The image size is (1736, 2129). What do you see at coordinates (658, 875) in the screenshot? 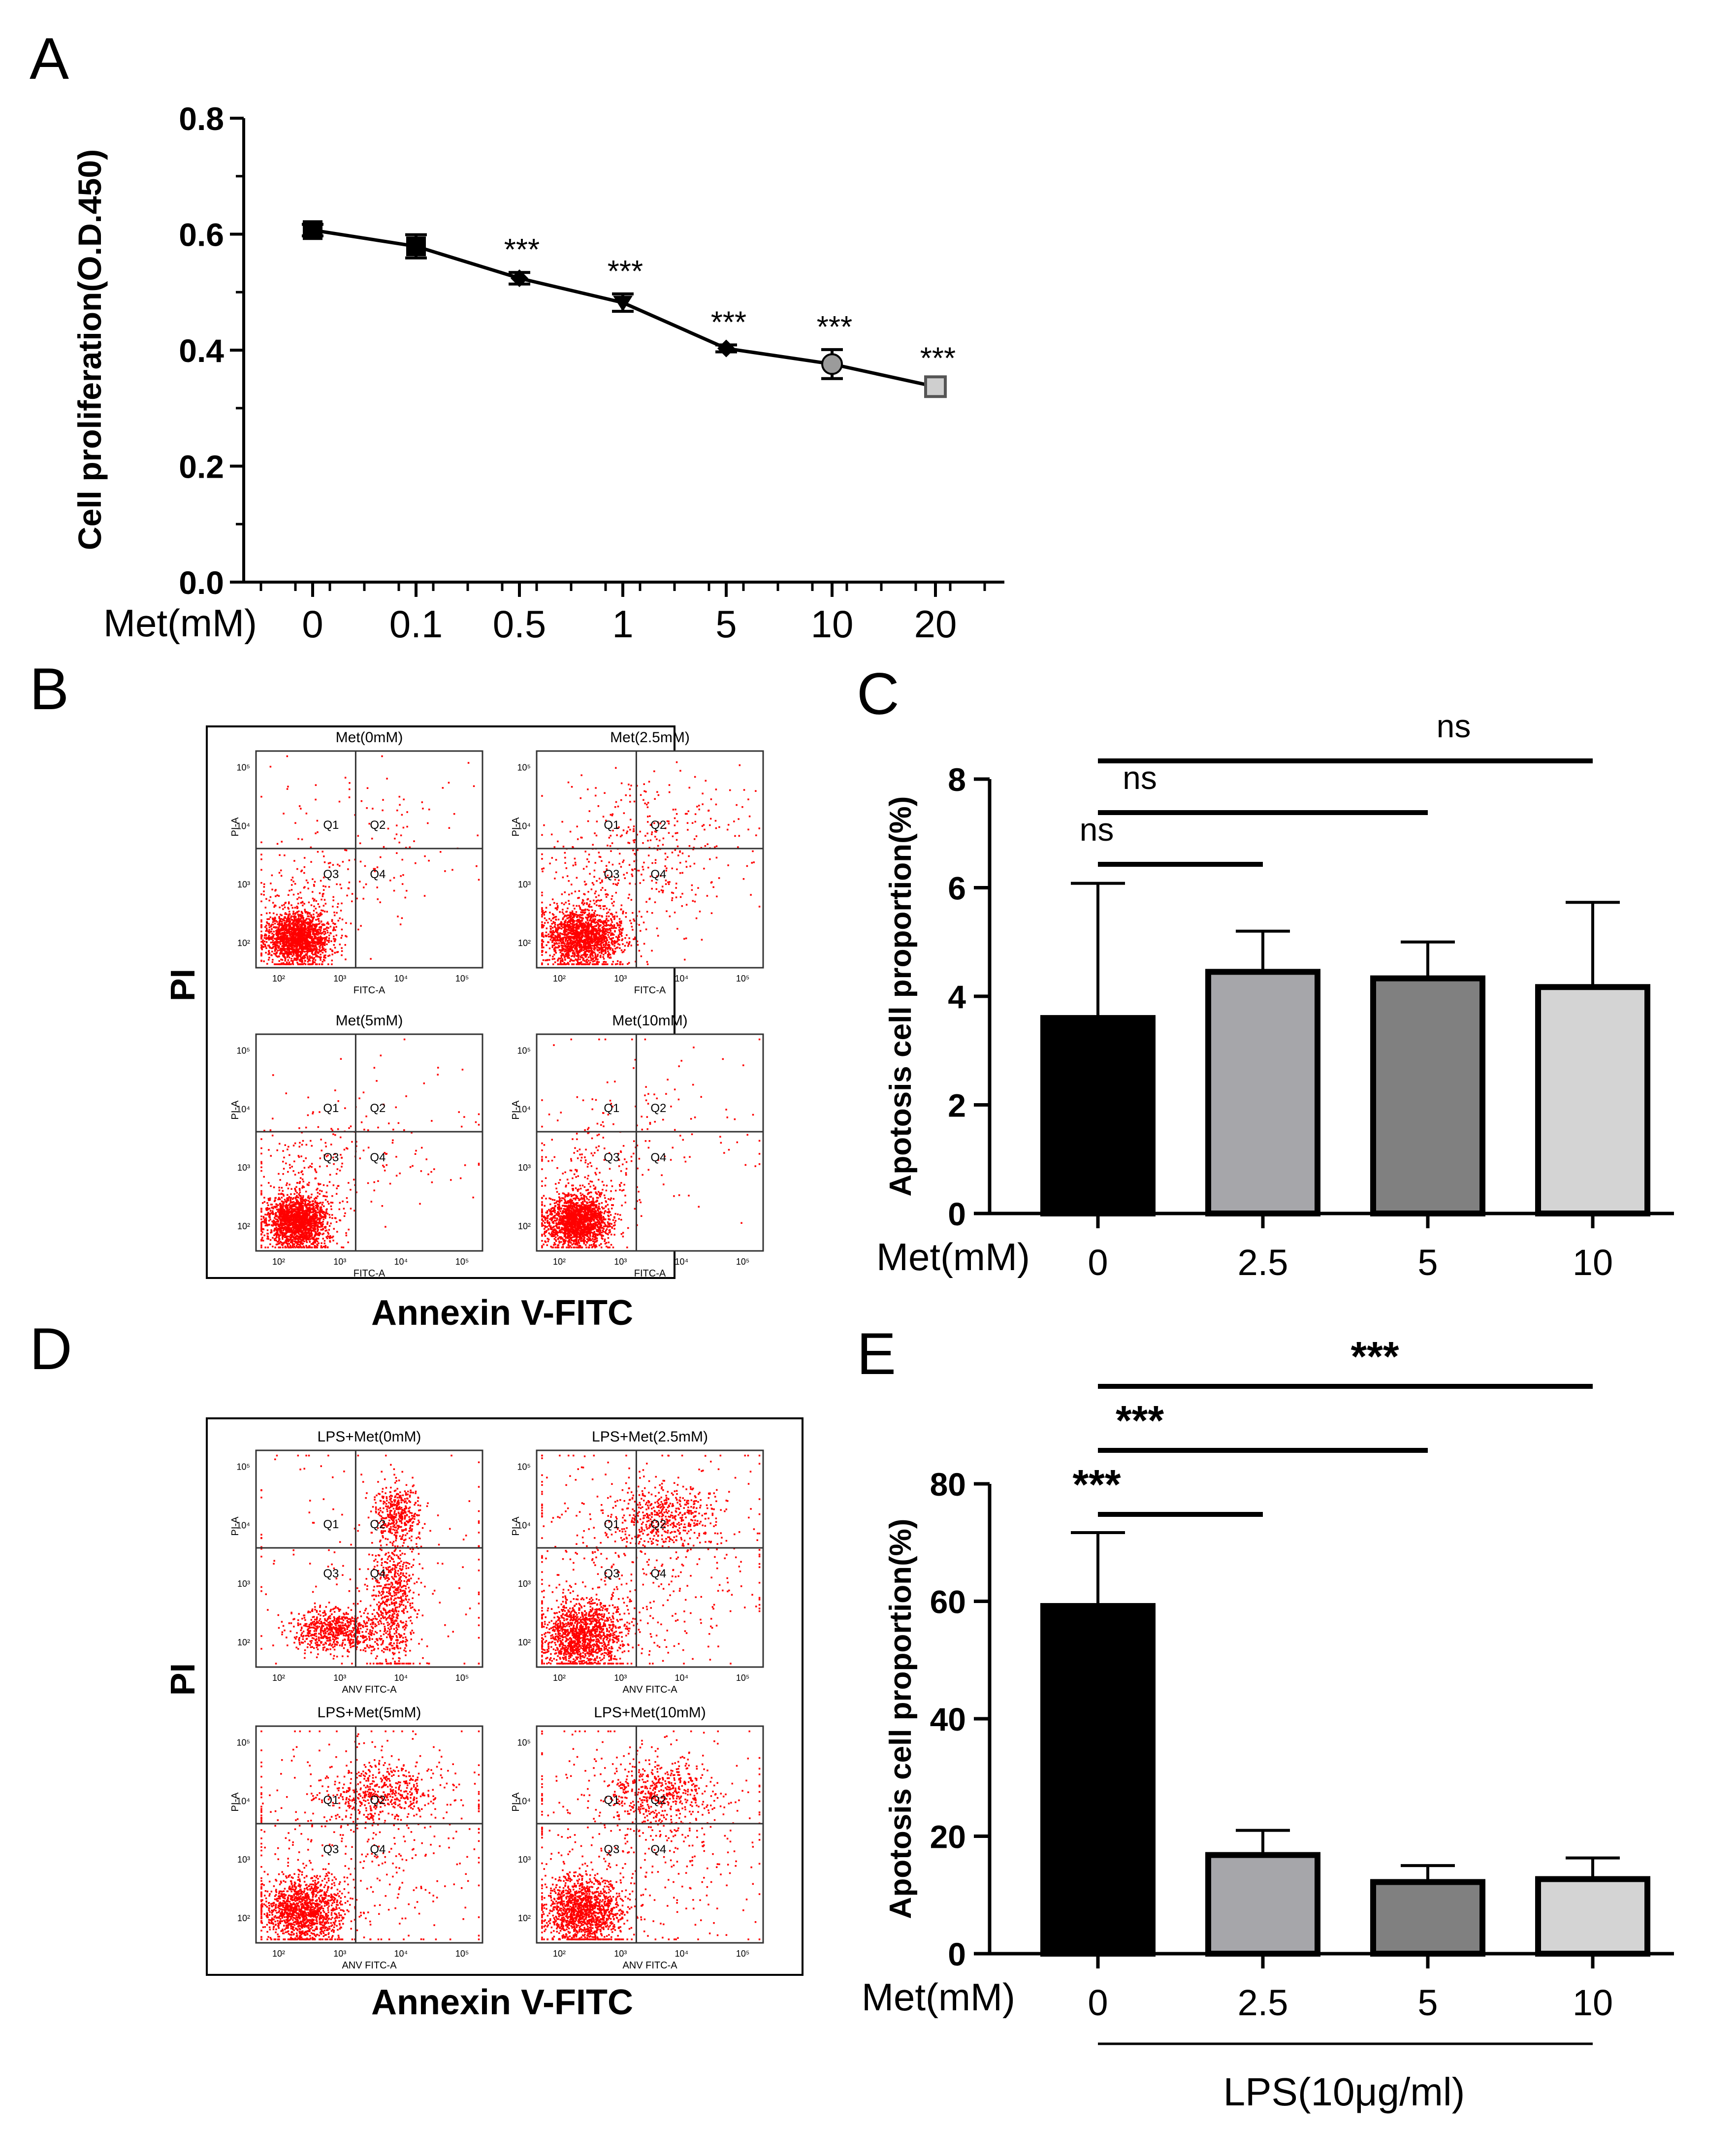
I see `b-quadrant-label: Q4` at bounding box center [658, 875].